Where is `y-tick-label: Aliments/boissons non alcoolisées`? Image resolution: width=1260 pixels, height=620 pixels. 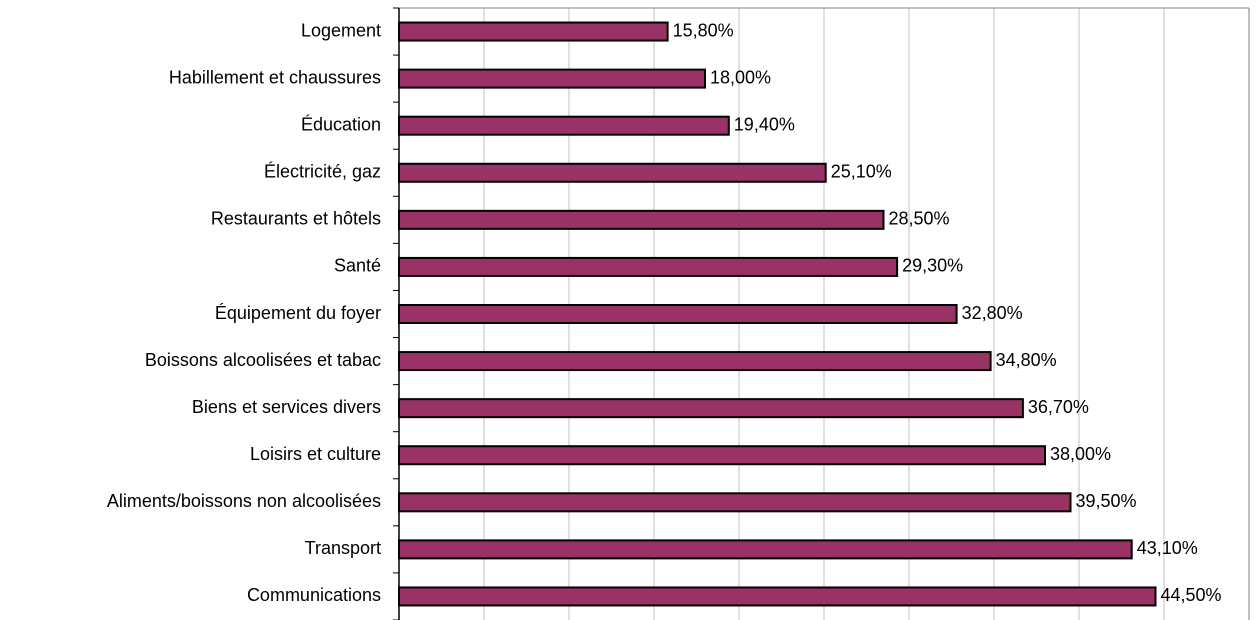 y-tick-label: Aliments/boissons non alcoolisées is located at coordinates (244, 501).